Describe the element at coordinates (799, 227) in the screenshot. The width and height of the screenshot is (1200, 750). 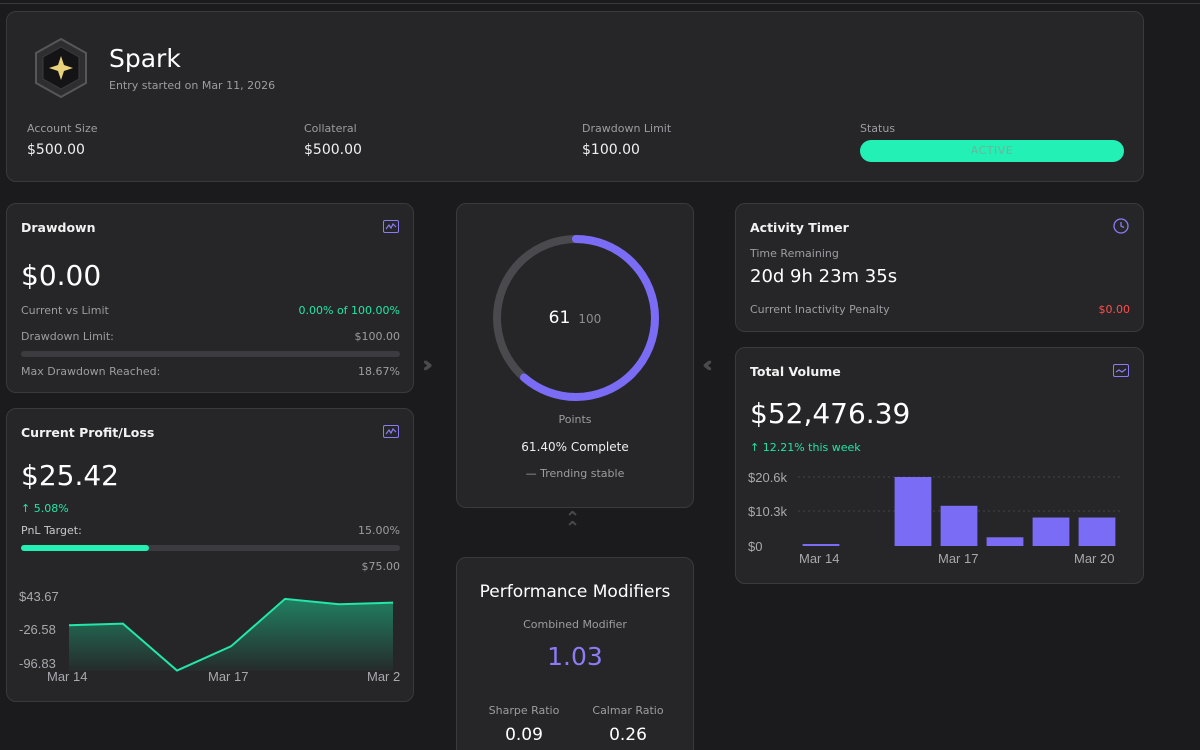
I see `card-title: Activity Timer` at that location.